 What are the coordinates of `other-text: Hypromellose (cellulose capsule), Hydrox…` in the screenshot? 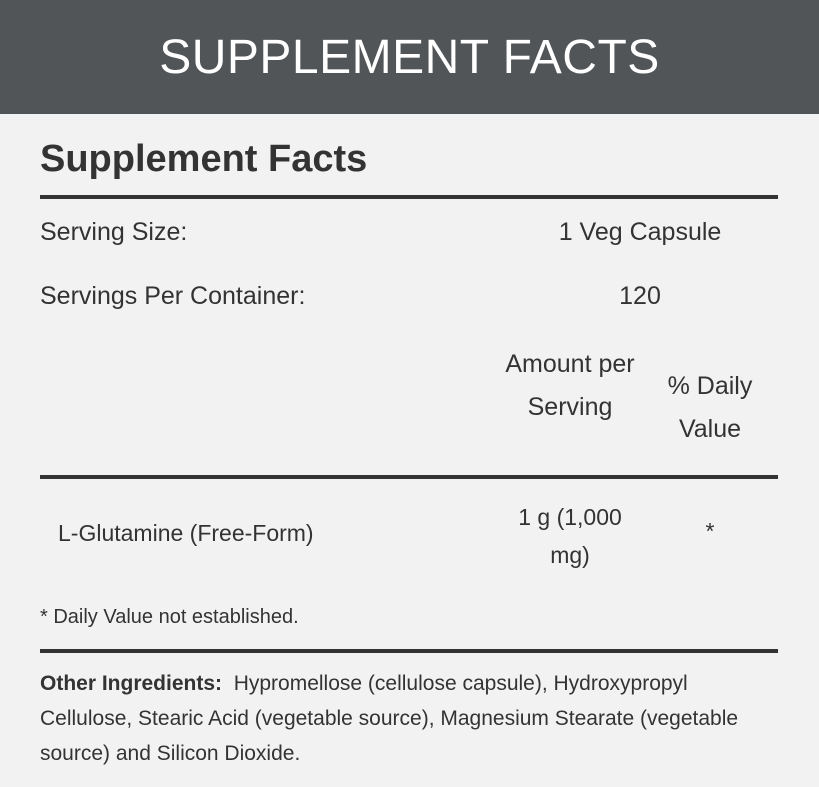 It's located at (389, 718).